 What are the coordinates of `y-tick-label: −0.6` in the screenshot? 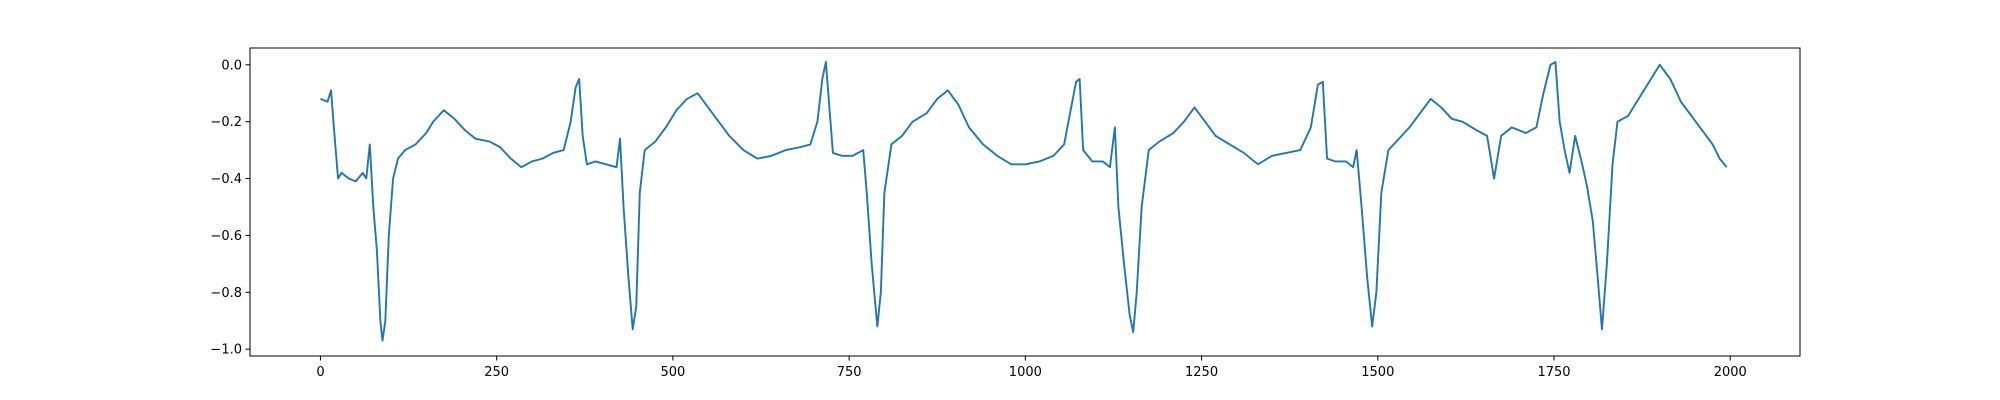 It's located at (226, 236).